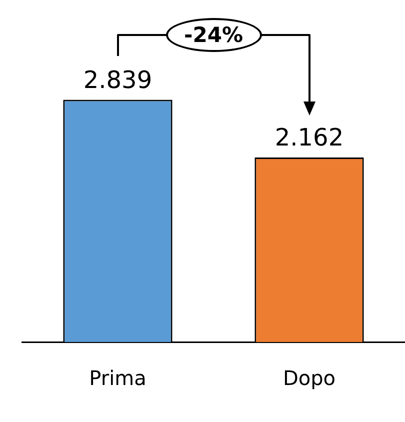  What do you see at coordinates (117, 378) in the screenshot?
I see `x-tick-label: Prima` at bounding box center [117, 378].